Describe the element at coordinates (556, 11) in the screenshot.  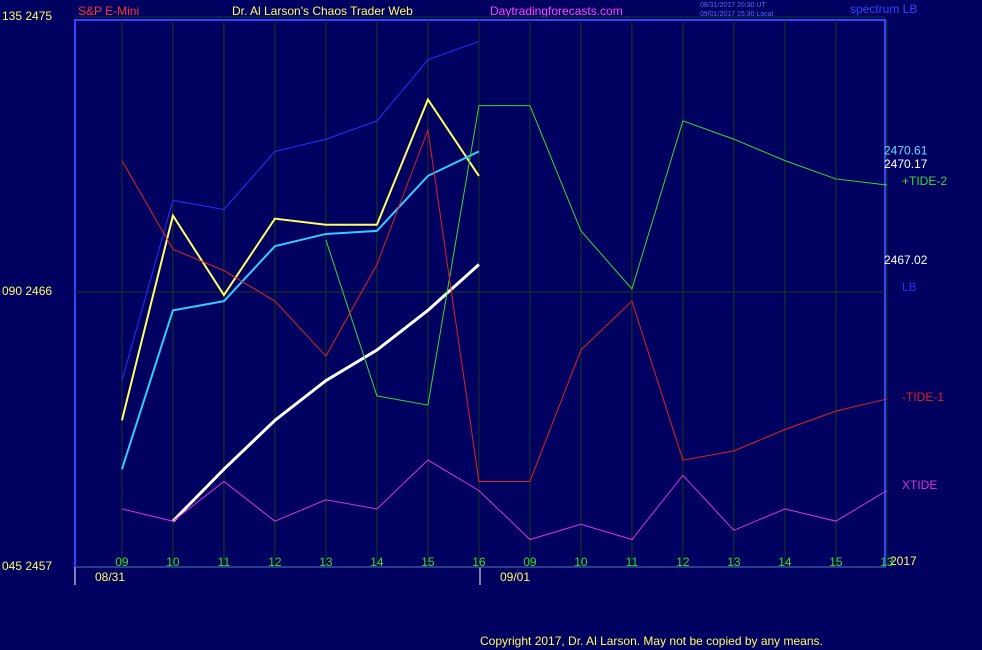
I see `site: Daytradingforecasts.com` at that location.